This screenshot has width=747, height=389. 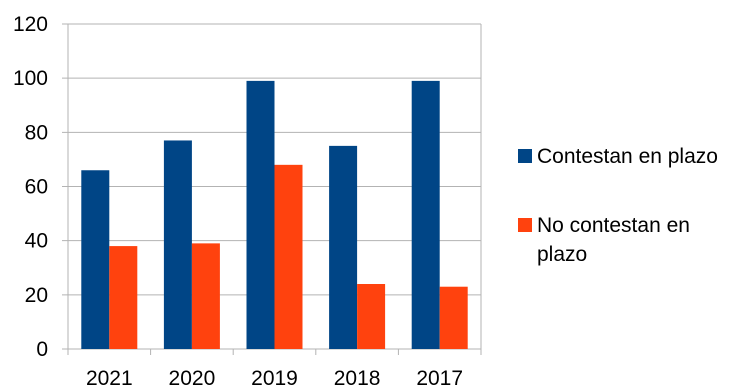 What do you see at coordinates (205, 296) in the screenshot?
I see `bar-no-contestan-2020` at bounding box center [205, 296].